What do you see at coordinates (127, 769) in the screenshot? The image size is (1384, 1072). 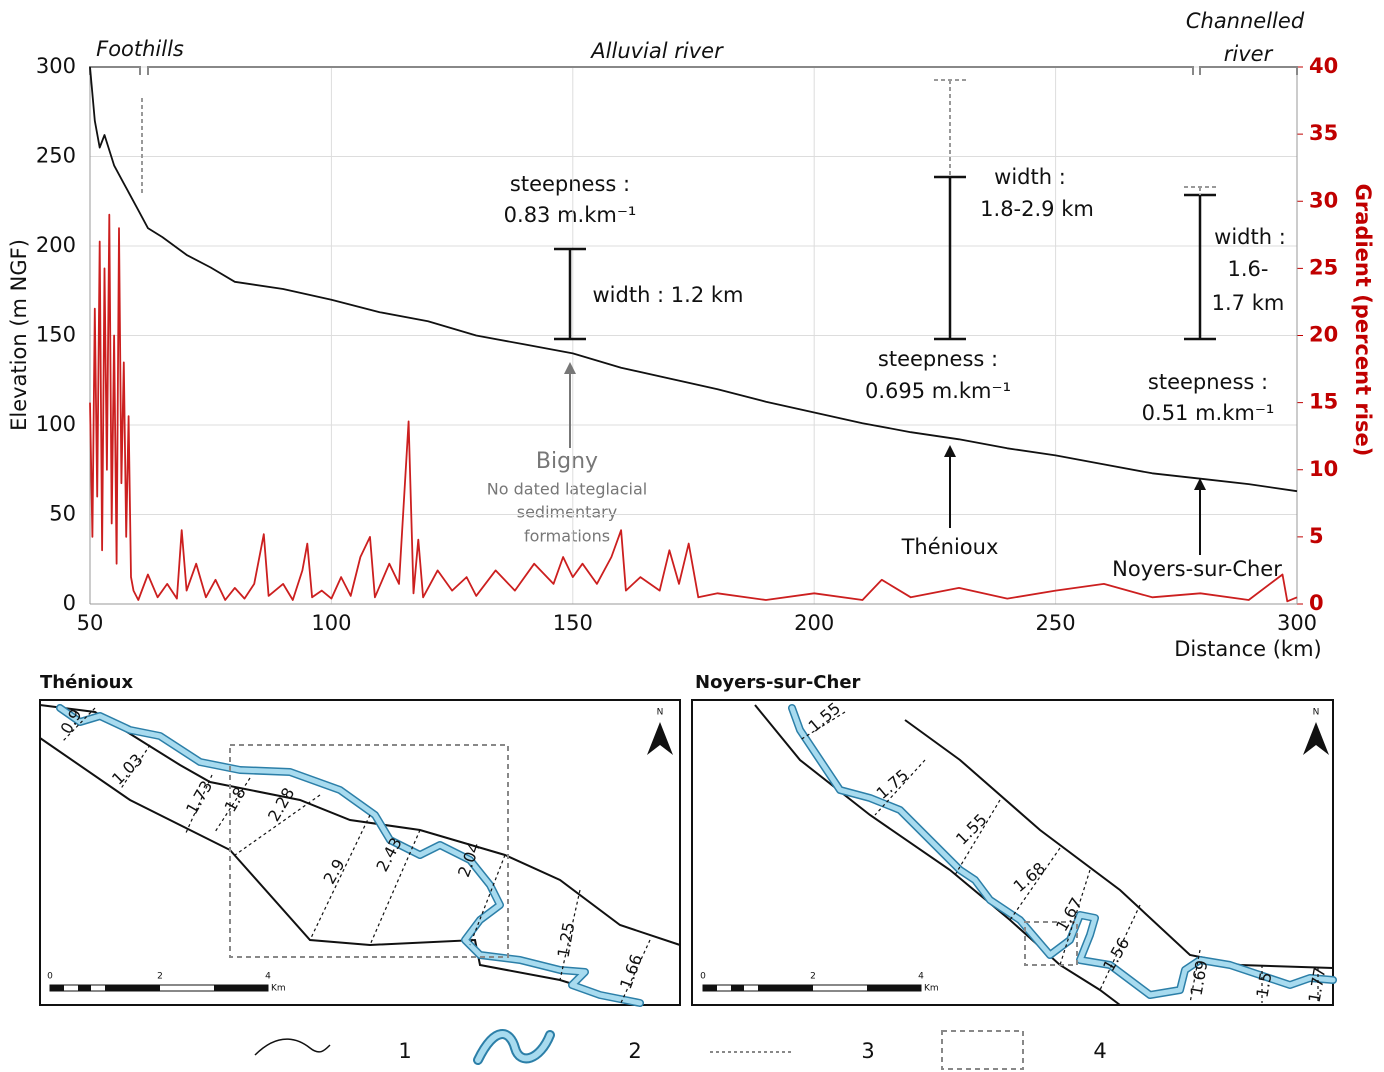 I see `width-label: 1.03` at bounding box center [127, 769].